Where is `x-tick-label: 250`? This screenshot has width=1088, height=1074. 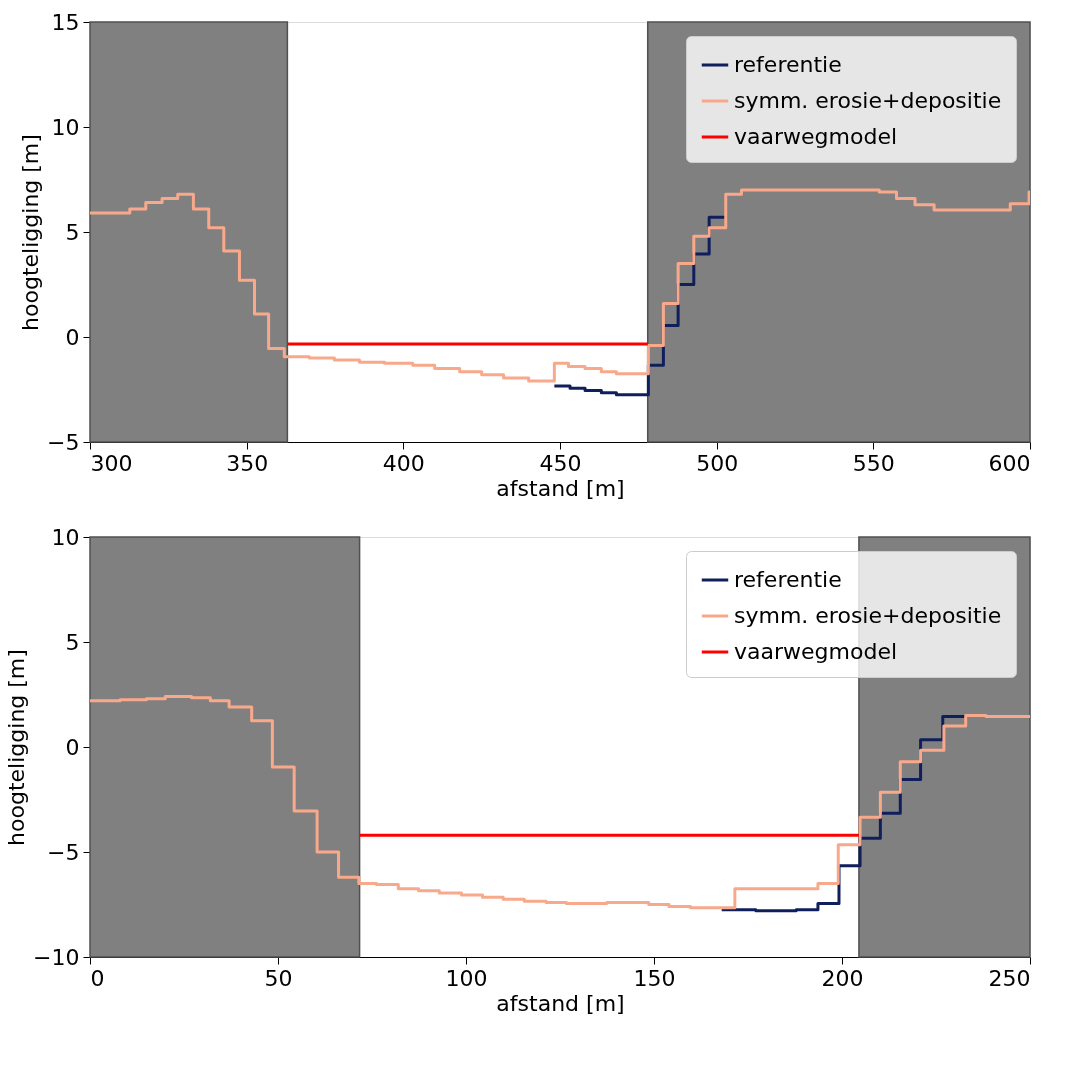
x-tick-label: 250 is located at coordinates (1009, 978).